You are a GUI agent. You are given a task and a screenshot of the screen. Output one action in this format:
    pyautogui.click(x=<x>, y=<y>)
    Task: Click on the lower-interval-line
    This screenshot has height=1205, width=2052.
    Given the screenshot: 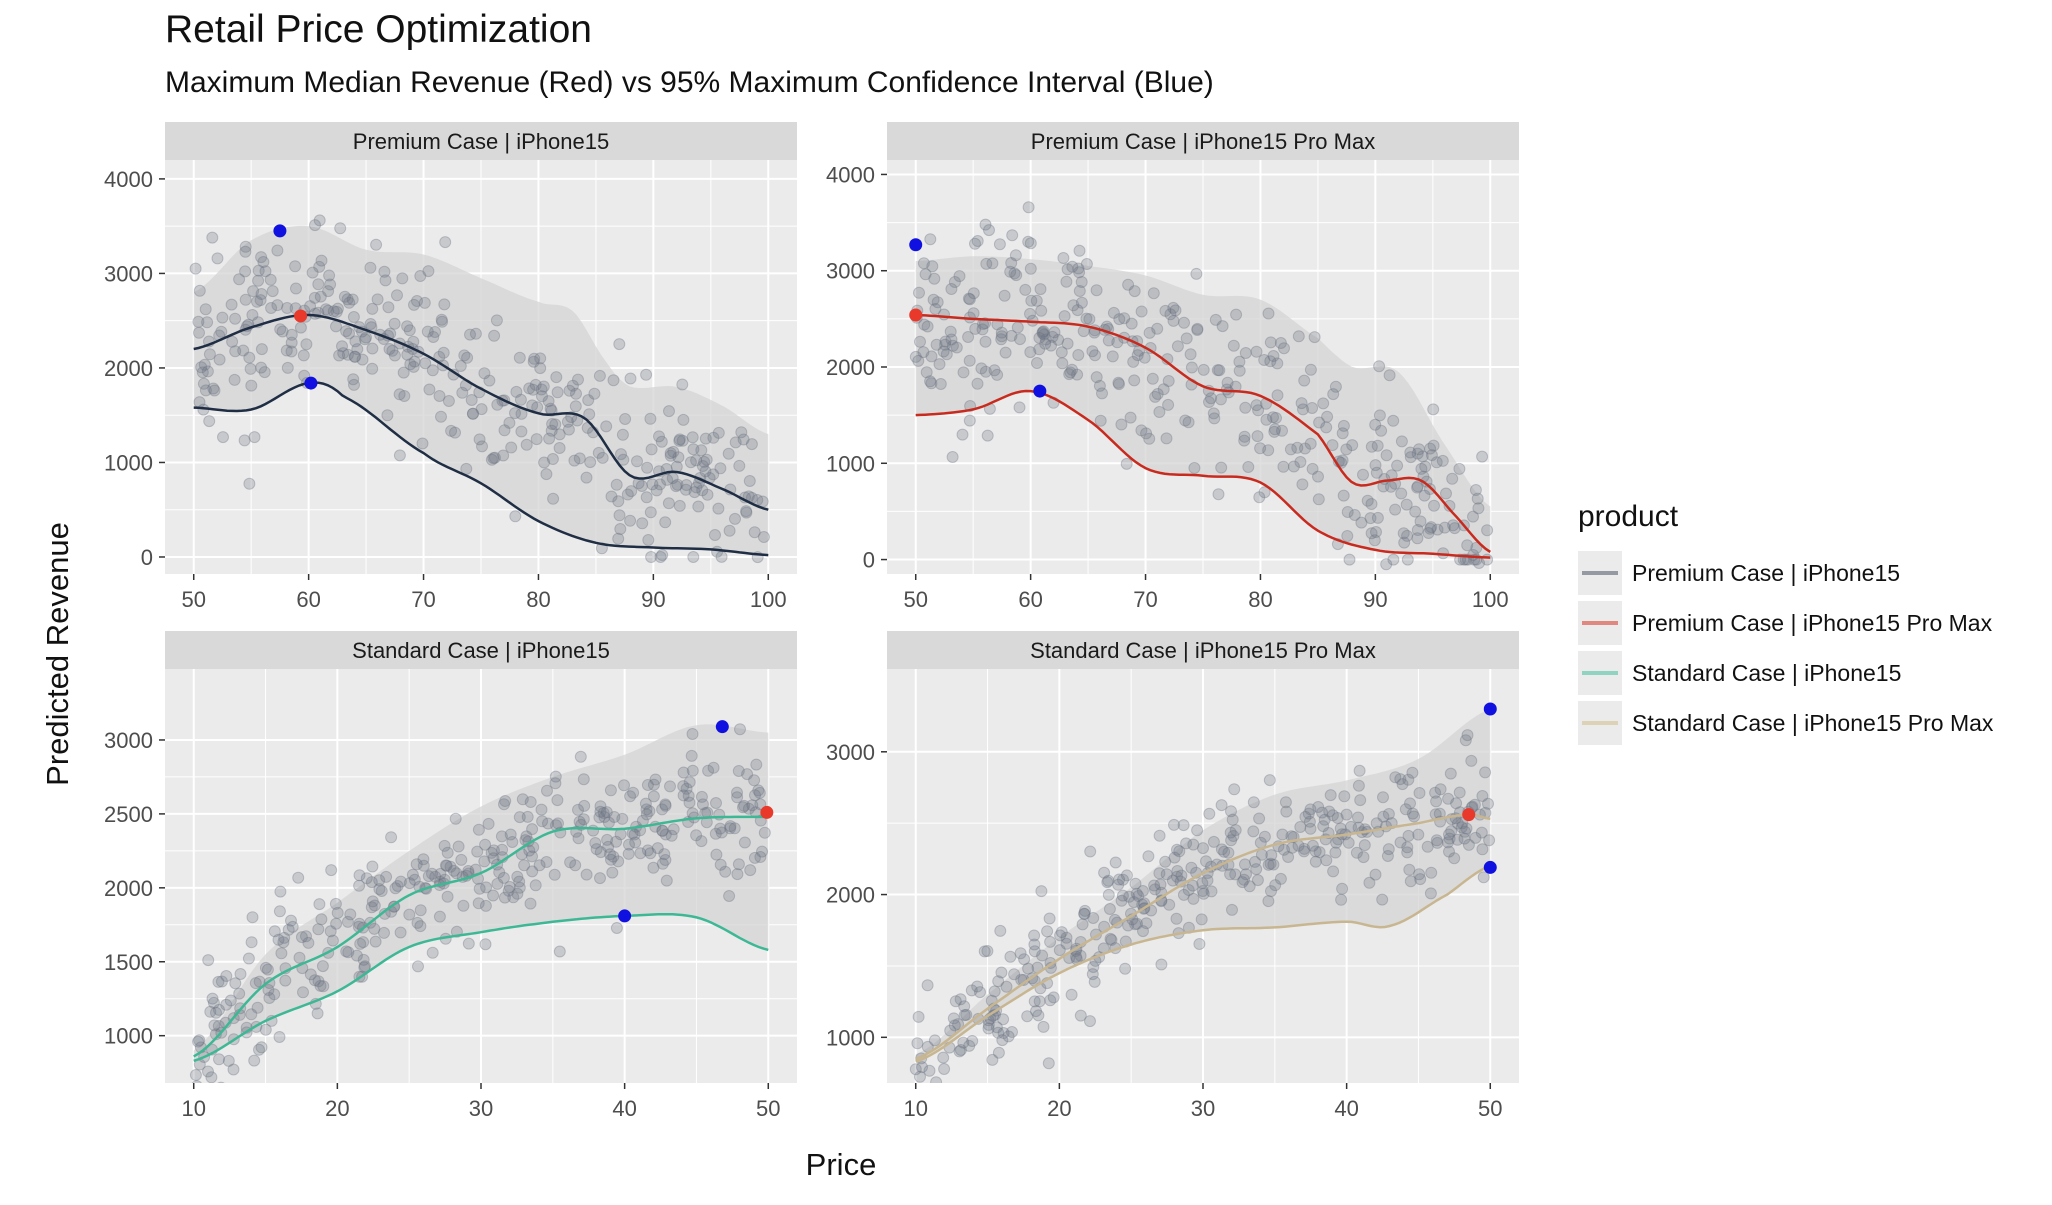 What is the action you would take?
    pyautogui.click(x=1203, y=963)
    